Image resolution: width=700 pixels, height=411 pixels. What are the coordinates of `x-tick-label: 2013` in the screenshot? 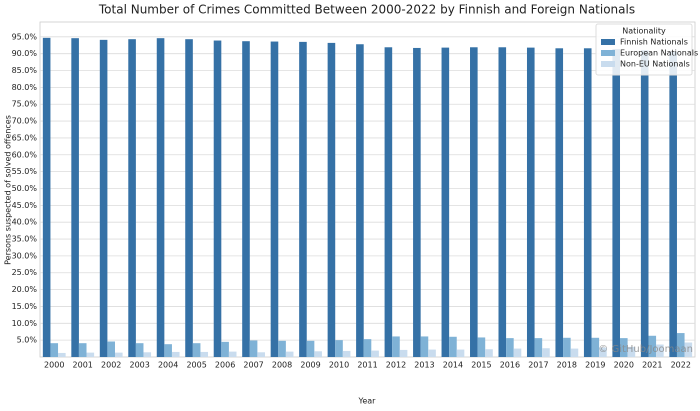 It's located at (424, 365).